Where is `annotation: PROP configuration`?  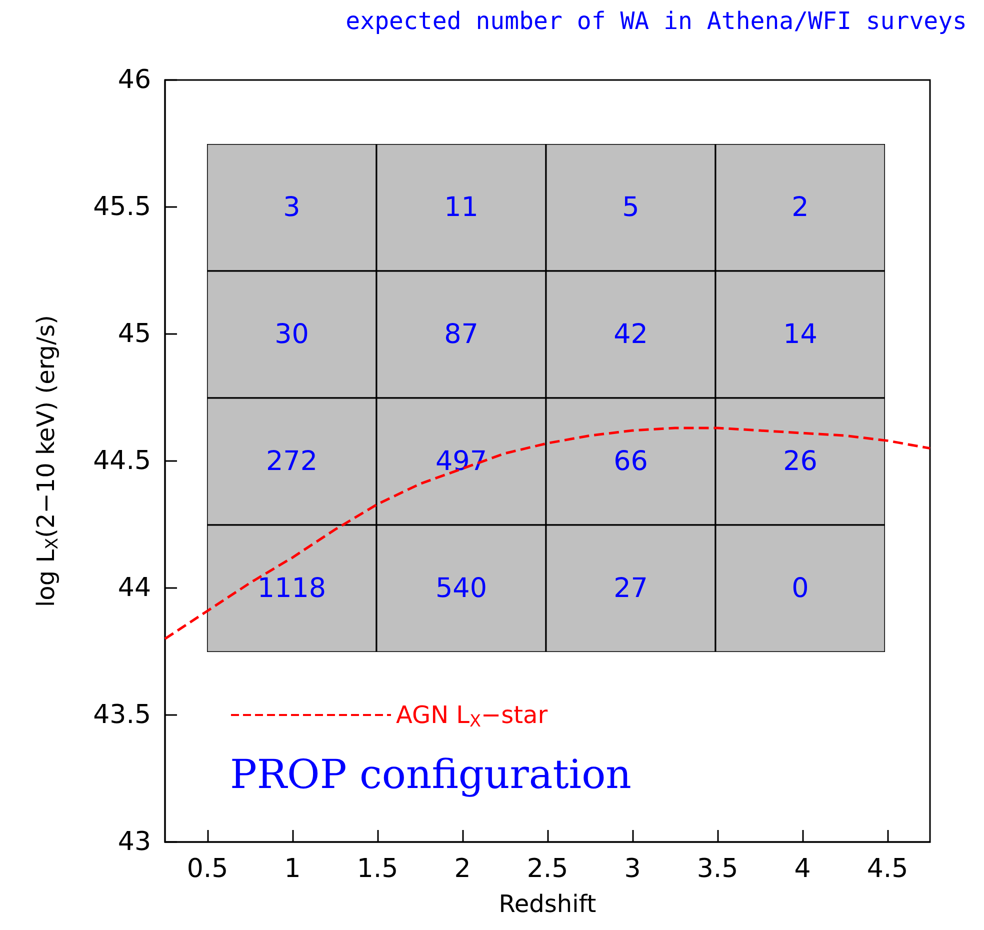
annotation: PROP configuration is located at coordinates (431, 775).